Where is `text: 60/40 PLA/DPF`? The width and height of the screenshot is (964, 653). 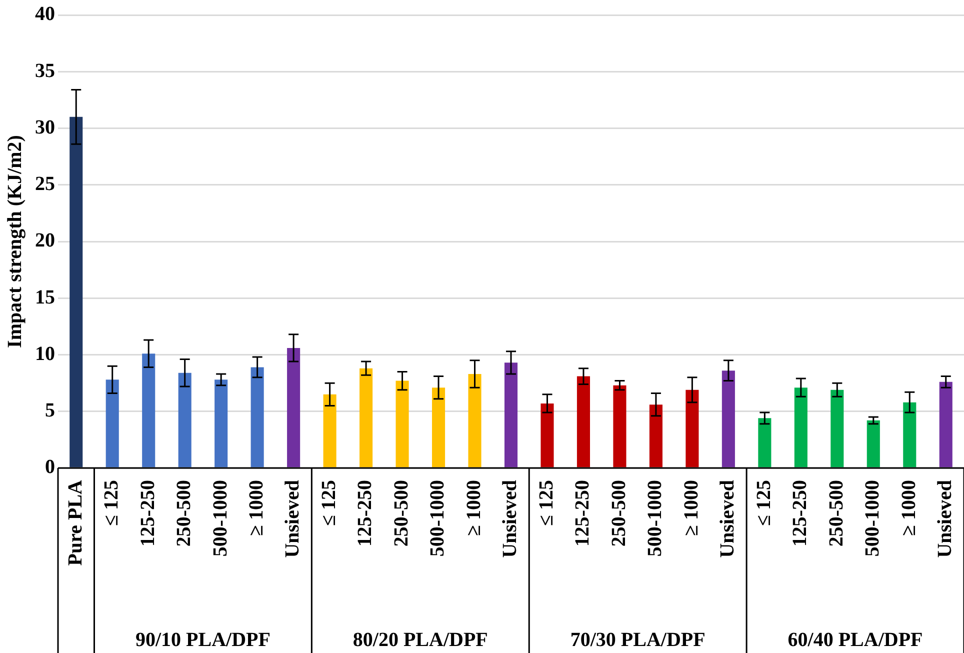
text: 60/40 PLA/DPF is located at coordinates (855, 640).